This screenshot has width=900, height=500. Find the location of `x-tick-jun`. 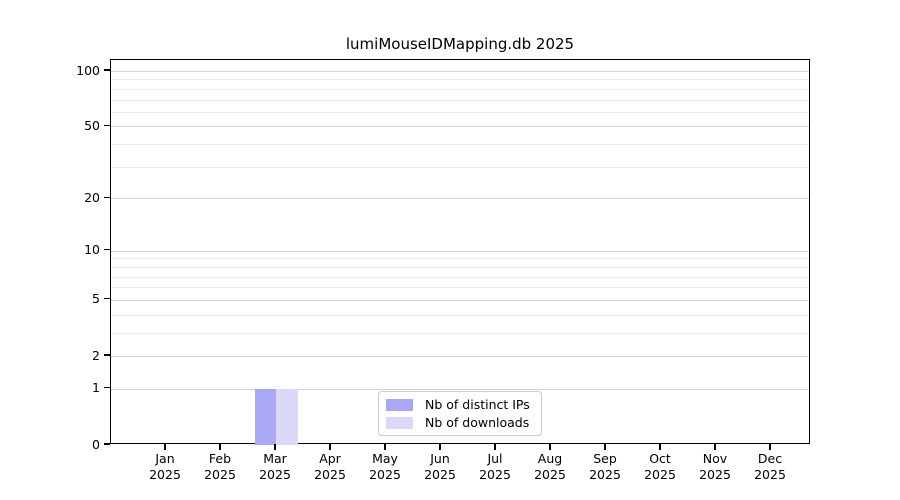

x-tick-jun is located at coordinates (440, 447).